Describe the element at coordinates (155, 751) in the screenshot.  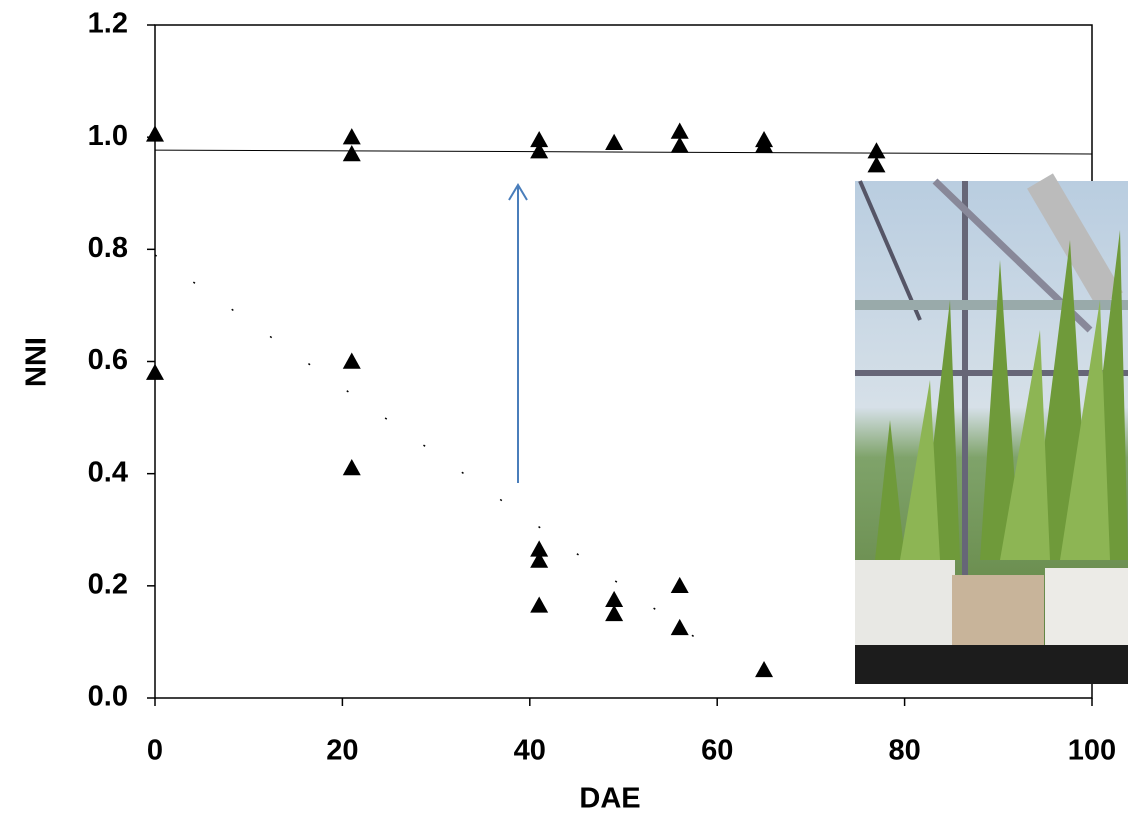
I see `x-tick-label: 0` at that location.